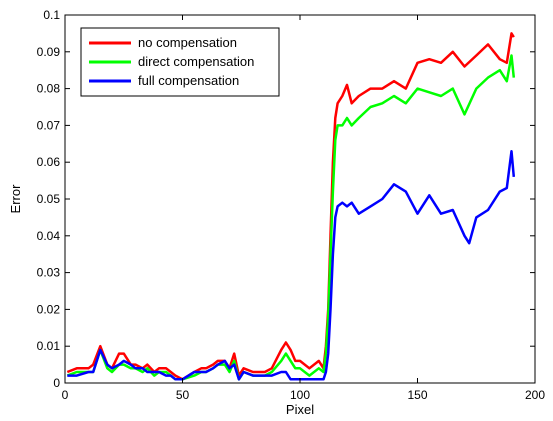 The height and width of the screenshot is (421, 553). Describe the element at coordinates (65, 395) in the screenshot. I see `x-tick-label: 0` at that location.